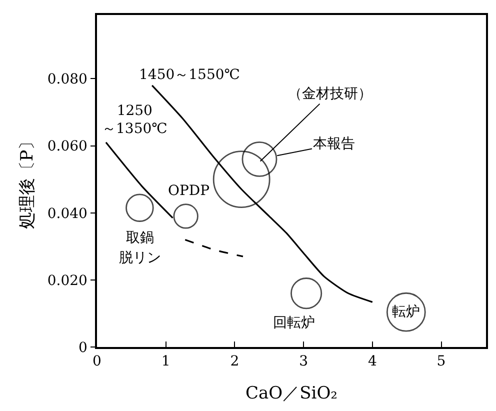 This screenshot has width=496, height=411. I want to click on x-tick-label: 3, so click(303, 362).